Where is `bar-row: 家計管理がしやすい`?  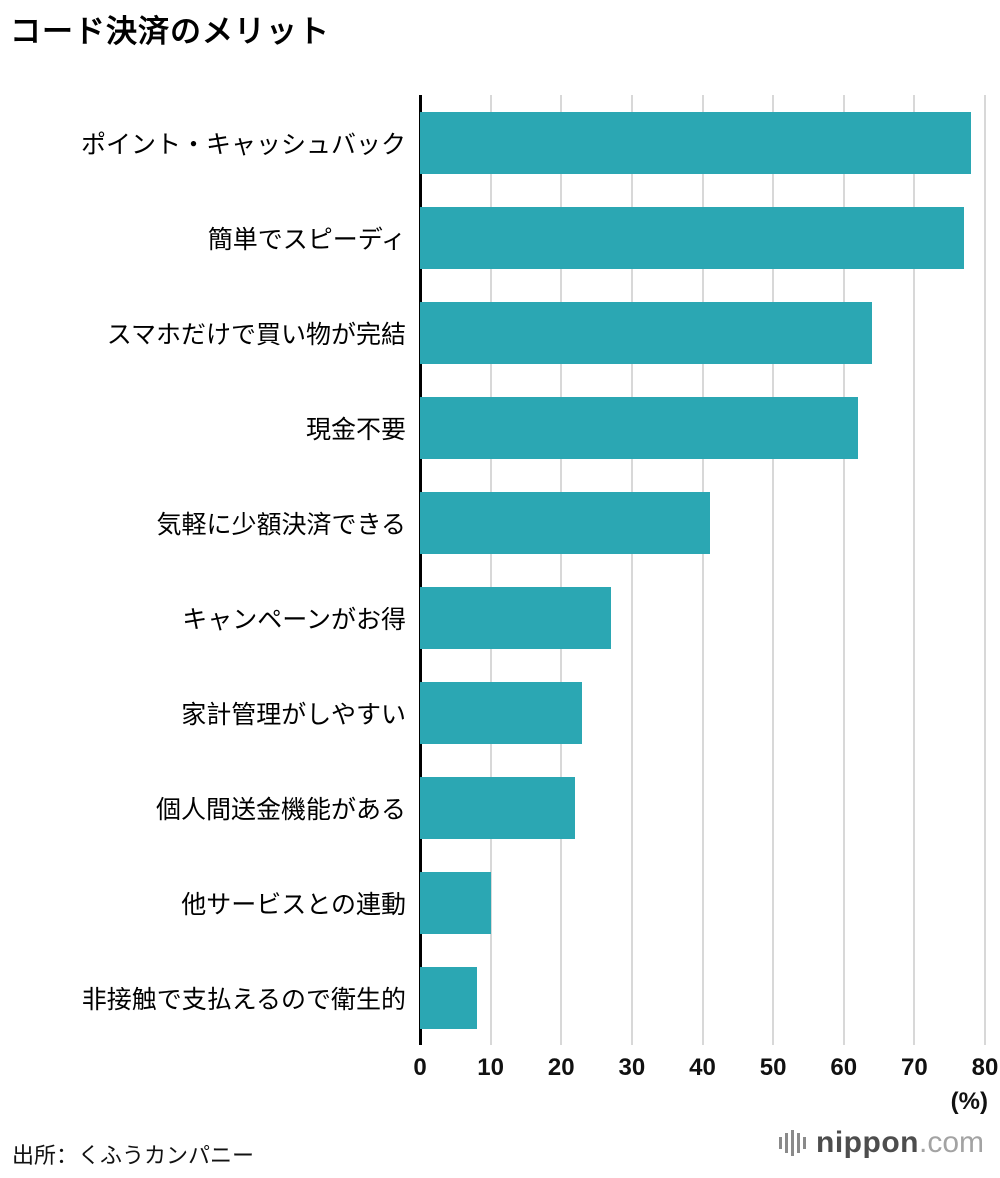
bar-row: 家計管理がしやすい is located at coordinates (492, 712).